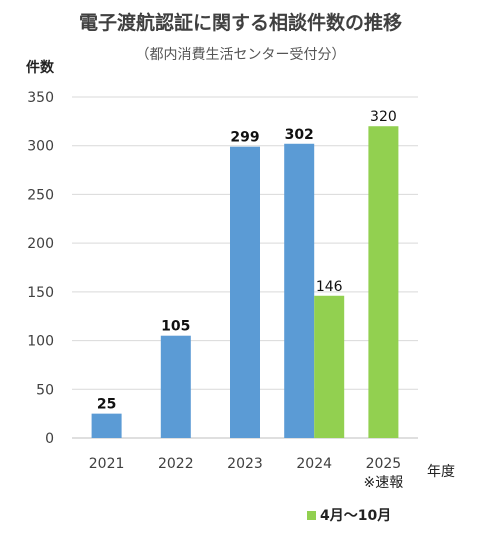 The width and height of the screenshot is (481, 540). Describe the element at coordinates (329, 287) in the screenshot. I see `data-label-2024-series-2: 146` at that location.